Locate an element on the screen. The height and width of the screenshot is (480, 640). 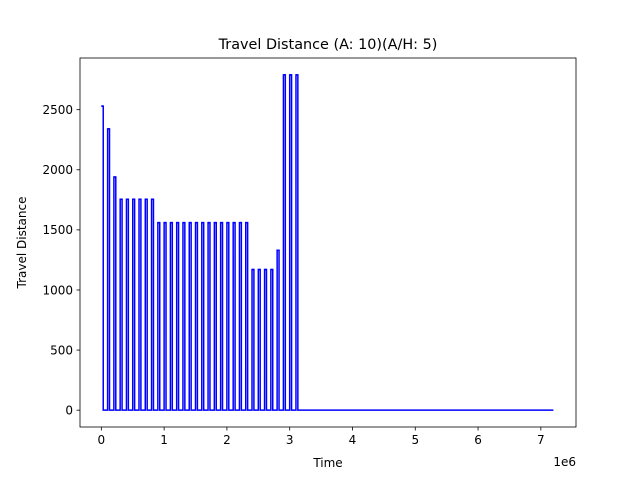
y-tick-label: 2000 is located at coordinates (57, 170).